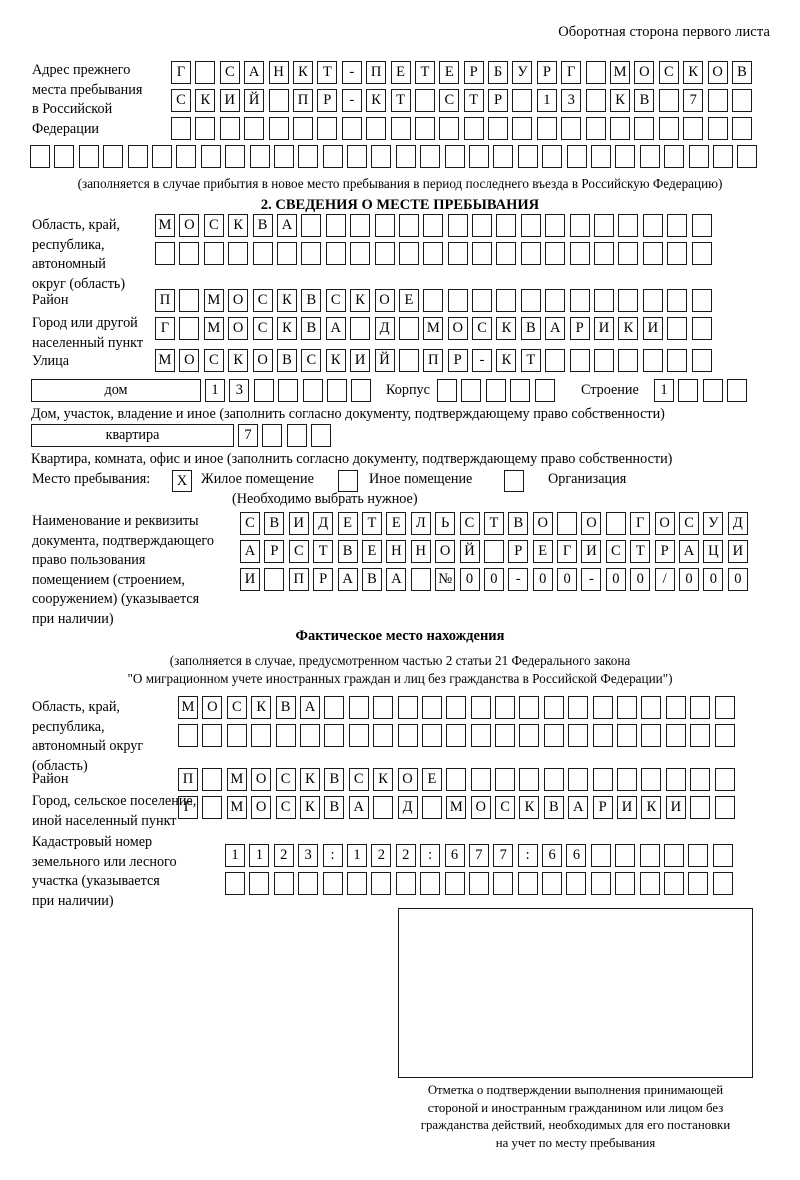 This screenshot has width=800, height=1180. I want to click on form-cell: 6, so click(576, 855).